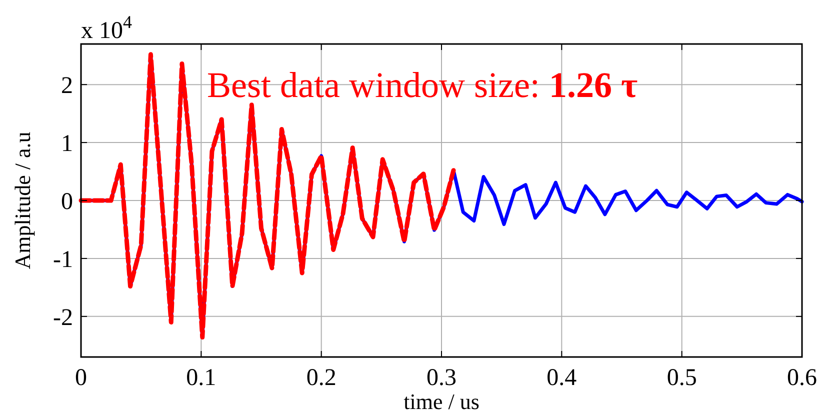  I want to click on x-tick-label: 0.2, so click(321, 378).